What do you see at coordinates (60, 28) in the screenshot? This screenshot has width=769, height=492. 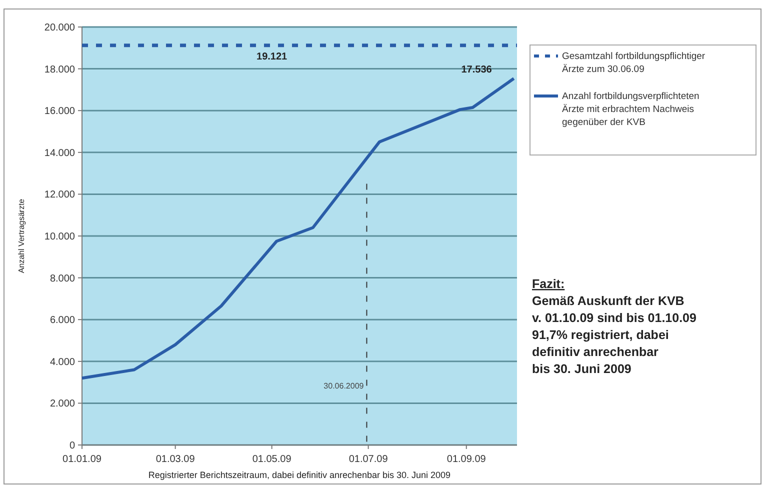 I see `y-tick-label: 20.000` at bounding box center [60, 28].